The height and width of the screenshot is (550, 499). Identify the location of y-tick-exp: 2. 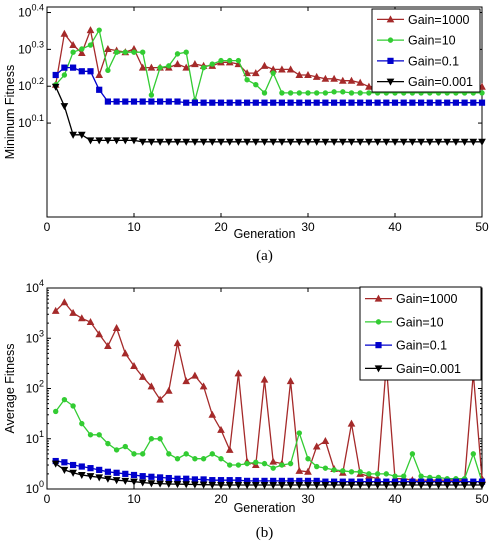
(41, 384).